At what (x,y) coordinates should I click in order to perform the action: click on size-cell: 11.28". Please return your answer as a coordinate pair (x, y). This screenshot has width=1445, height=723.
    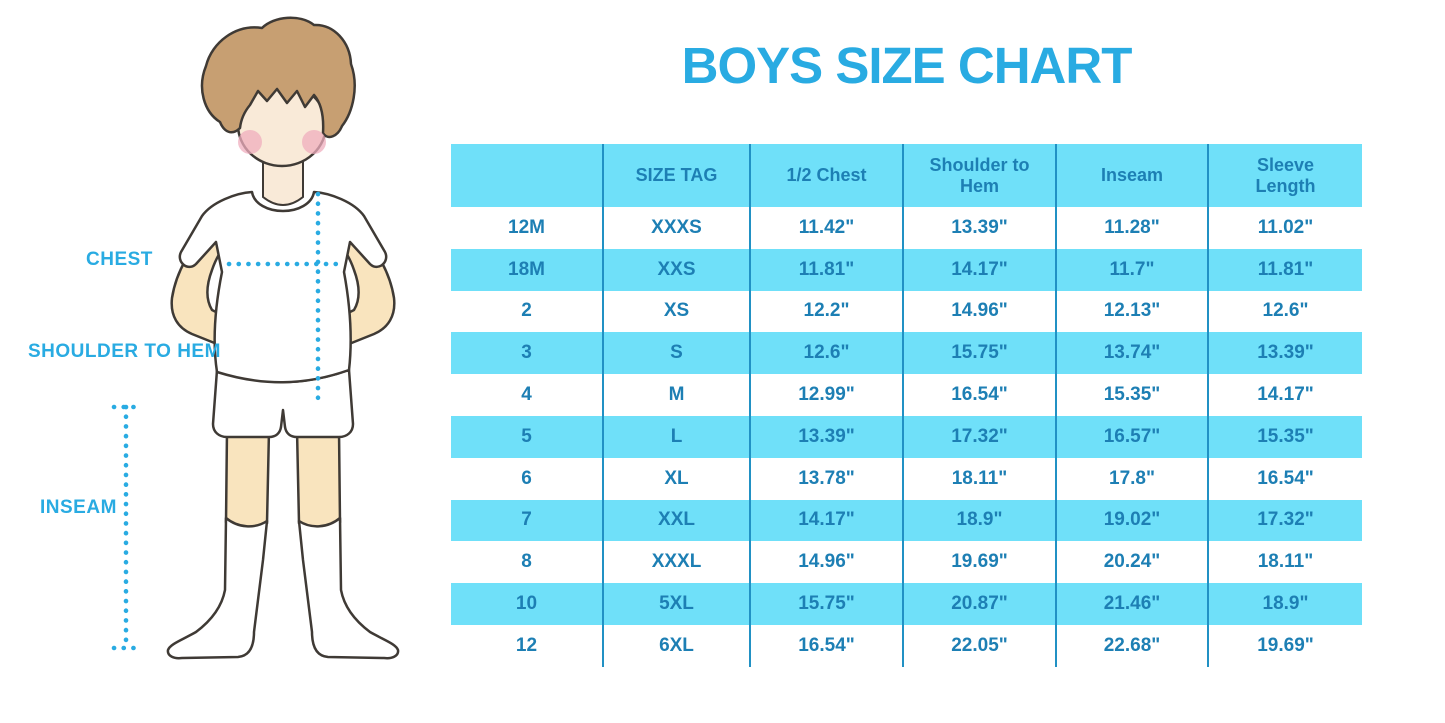
    Looking at the image, I should click on (1132, 228).